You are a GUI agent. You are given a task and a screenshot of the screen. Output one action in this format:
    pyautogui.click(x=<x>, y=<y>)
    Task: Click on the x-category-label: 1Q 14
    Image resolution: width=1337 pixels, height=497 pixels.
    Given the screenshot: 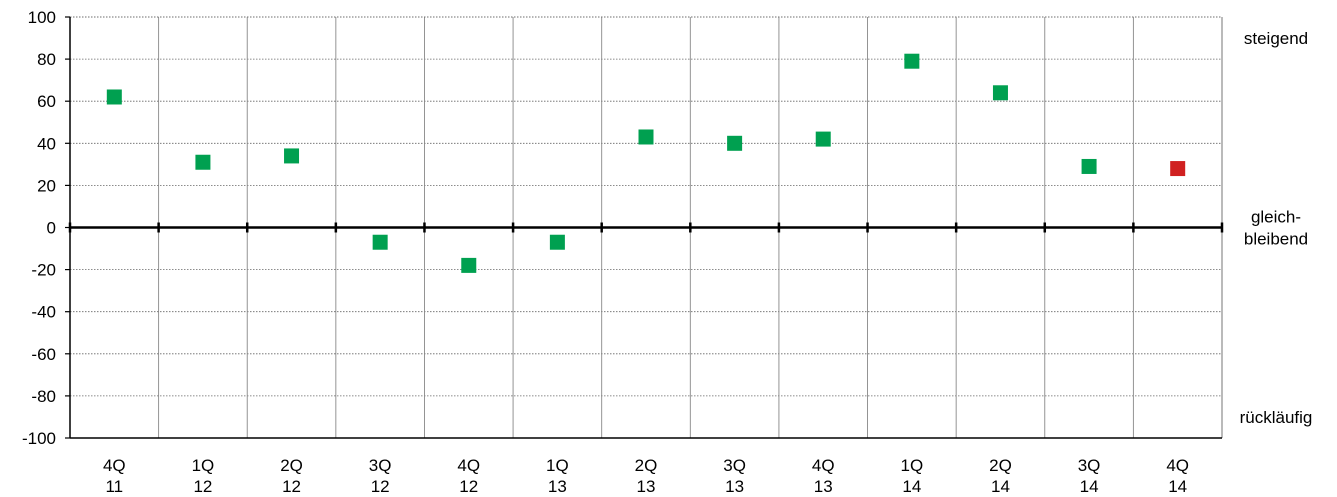 What is the action you would take?
    pyautogui.click(x=912, y=476)
    